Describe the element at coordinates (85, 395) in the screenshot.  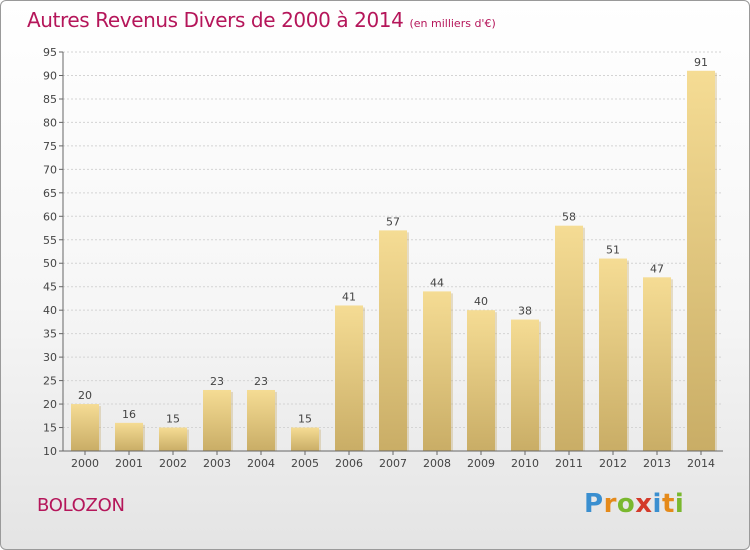
I see `data-label: 20` at that location.